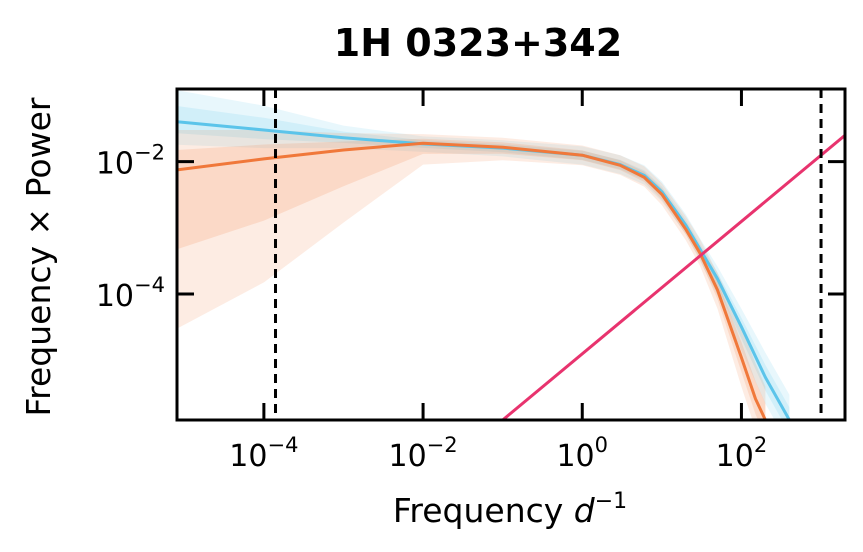  Describe the element at coordinates (478, 43) in the screenshot. I see `chart-title: 1H 0323+342` at that location.